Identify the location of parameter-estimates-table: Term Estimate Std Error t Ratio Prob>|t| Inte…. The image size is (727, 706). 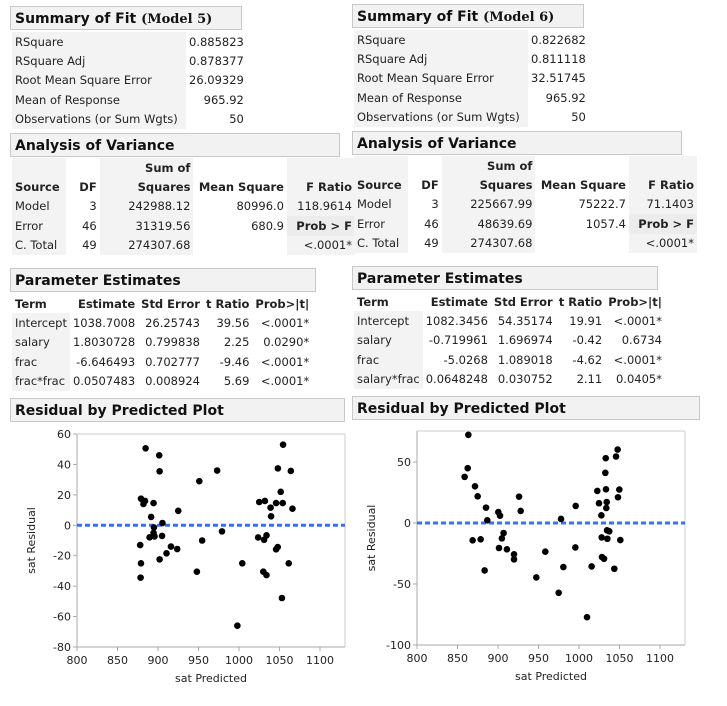
(162, 342).